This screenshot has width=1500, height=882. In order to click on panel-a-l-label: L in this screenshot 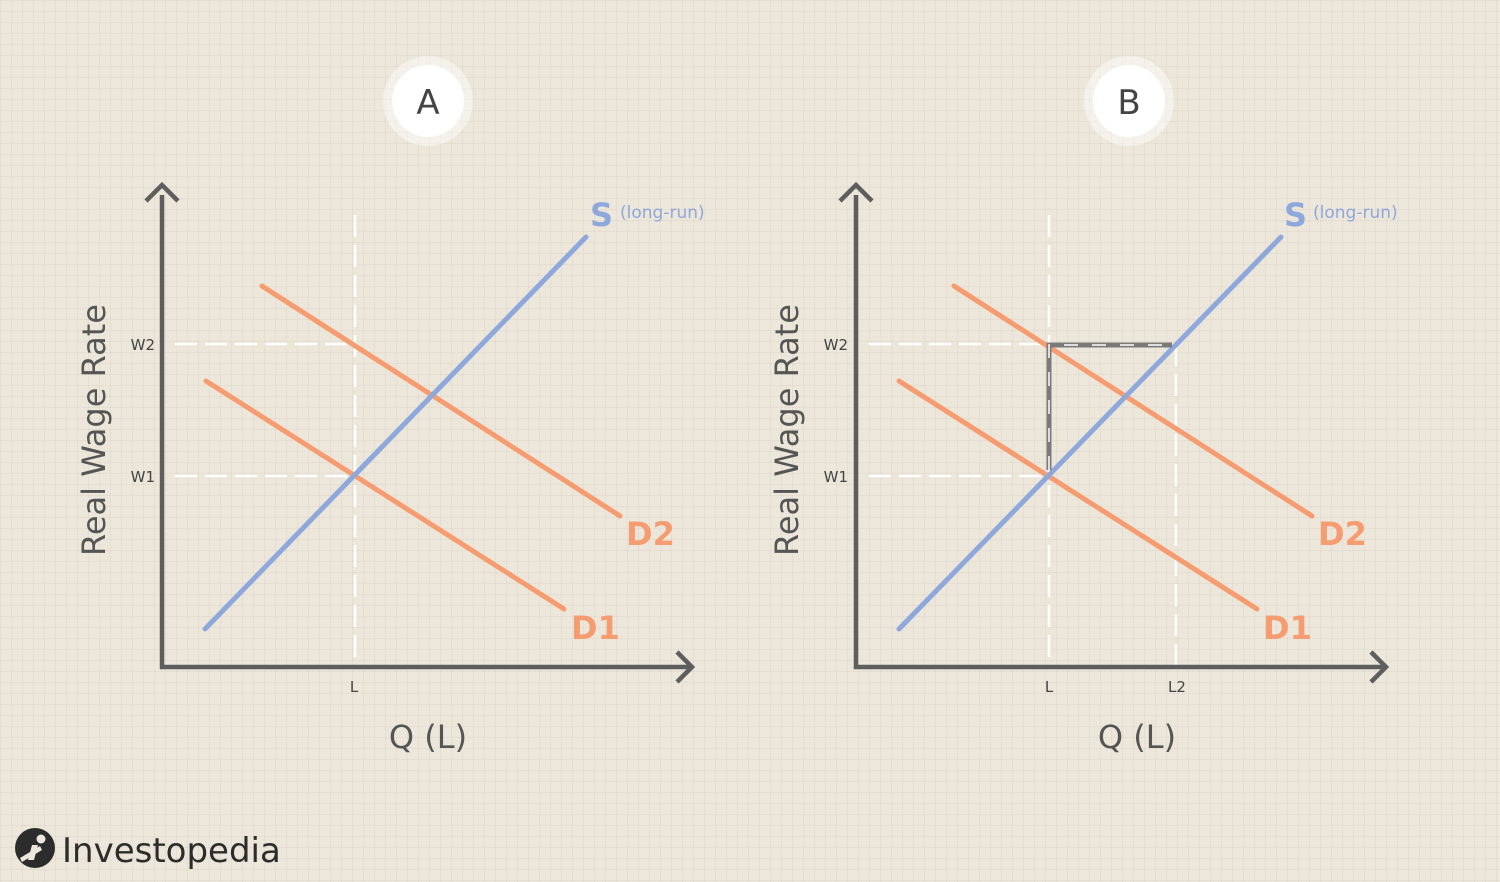, I will do `click(354, 687)`.